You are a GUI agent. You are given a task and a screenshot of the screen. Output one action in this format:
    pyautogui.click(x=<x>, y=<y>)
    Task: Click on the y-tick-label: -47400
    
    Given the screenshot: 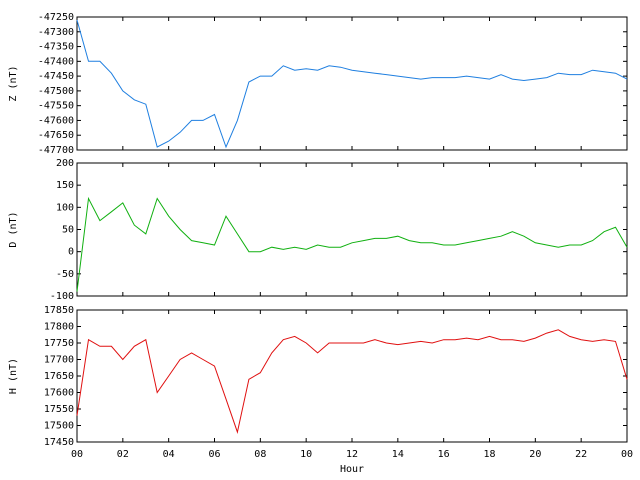 What is the action you would take?
    pyautogui.click(x=56, y=61)
    